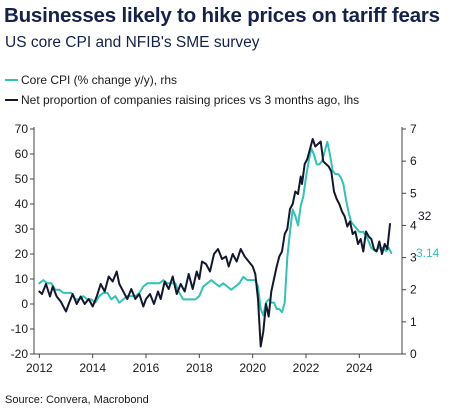 The image size is (453, 417). I want to click on right-tick-label: 2, so click(413, 290).